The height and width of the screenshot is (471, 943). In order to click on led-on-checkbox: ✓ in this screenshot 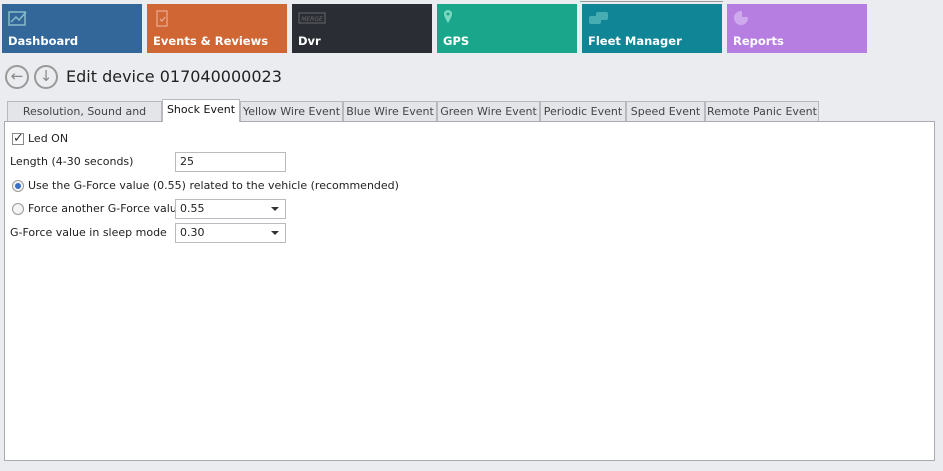, I will do `click(18, 138)`.